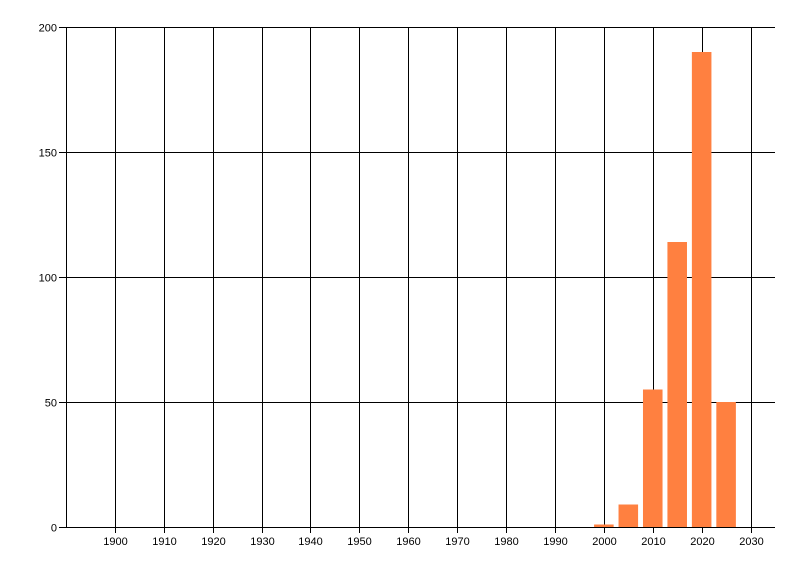 This screenshot has height=576, width=800. What do you see at coordinates (457, 542) in the screenshot?
I see `x-tick-label: 1970` at bounding box center [457, 542].